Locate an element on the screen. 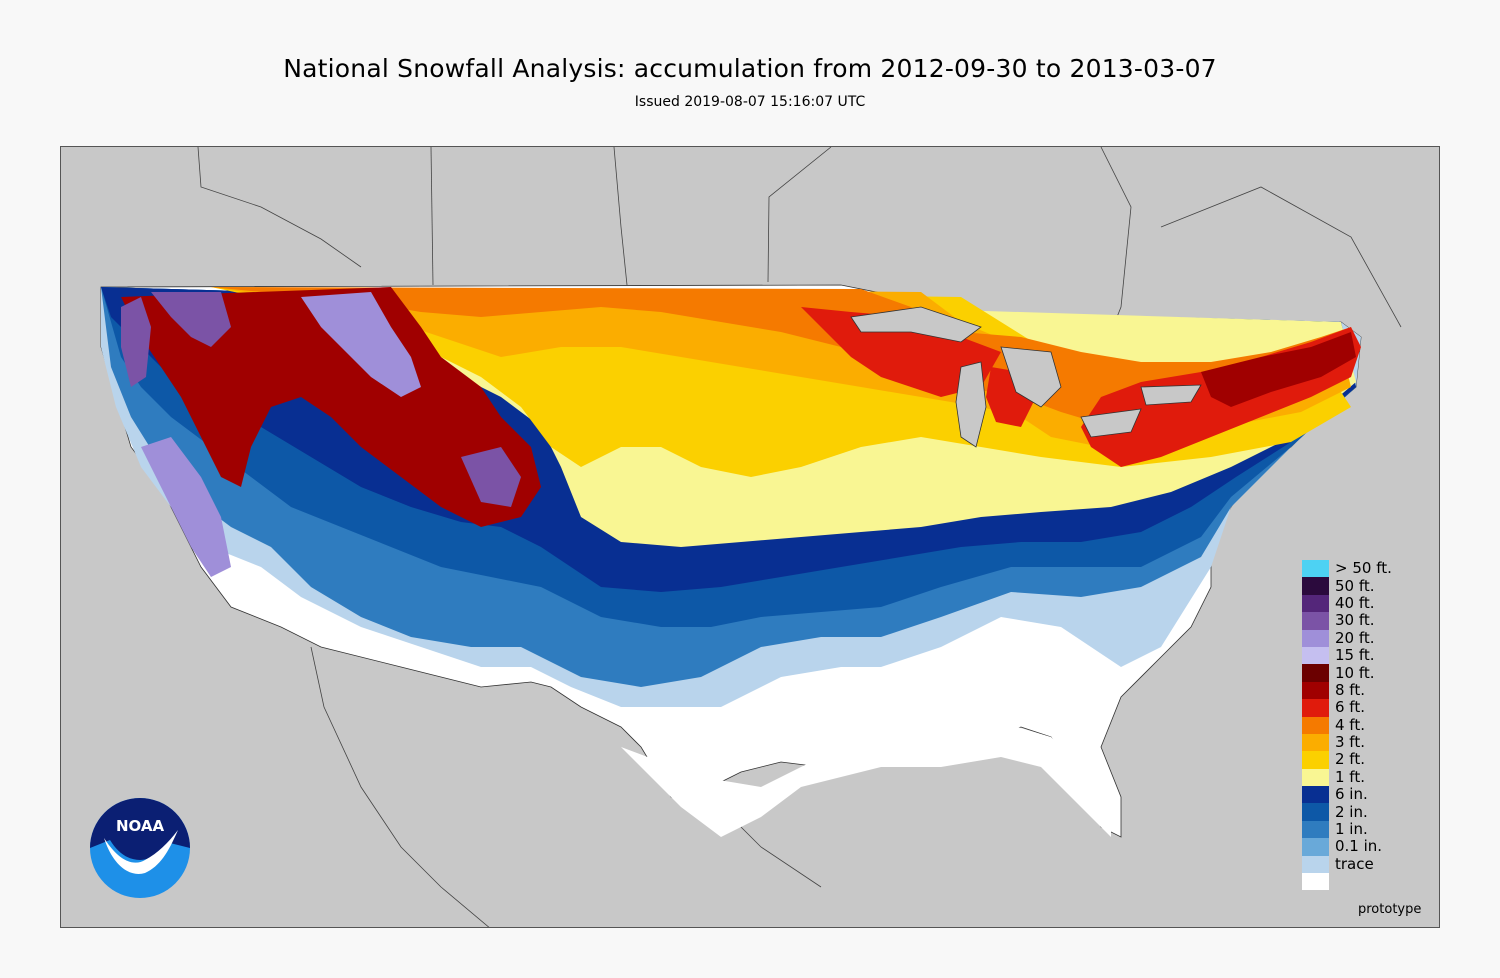 The height and width of the screenshot is (978, 1500). west-mountains-red is located at coordinates (331, 407).